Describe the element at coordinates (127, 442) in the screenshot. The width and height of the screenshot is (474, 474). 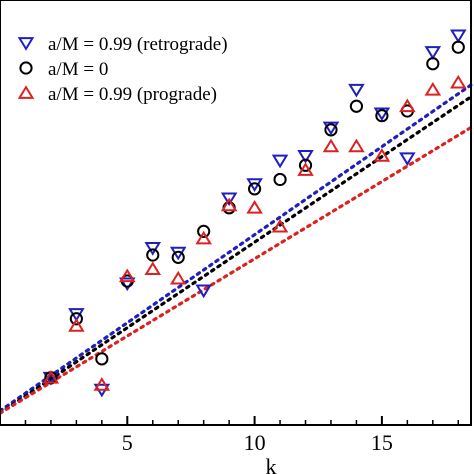
I see `x-tick-label-5: 5` at that location.